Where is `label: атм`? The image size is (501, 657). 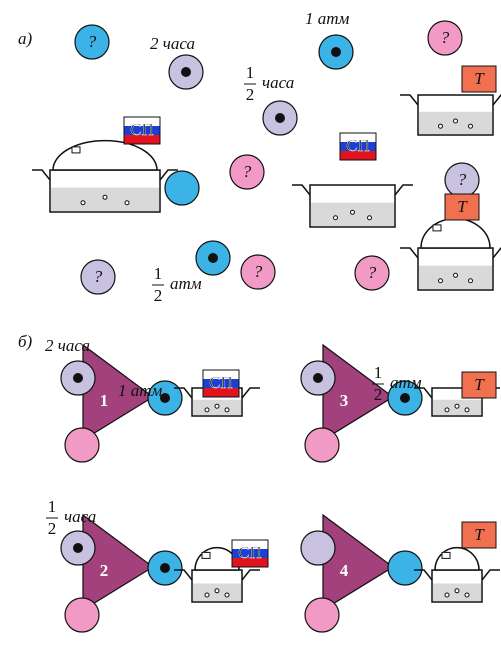 label: атм is located at coordinates (406, 382).